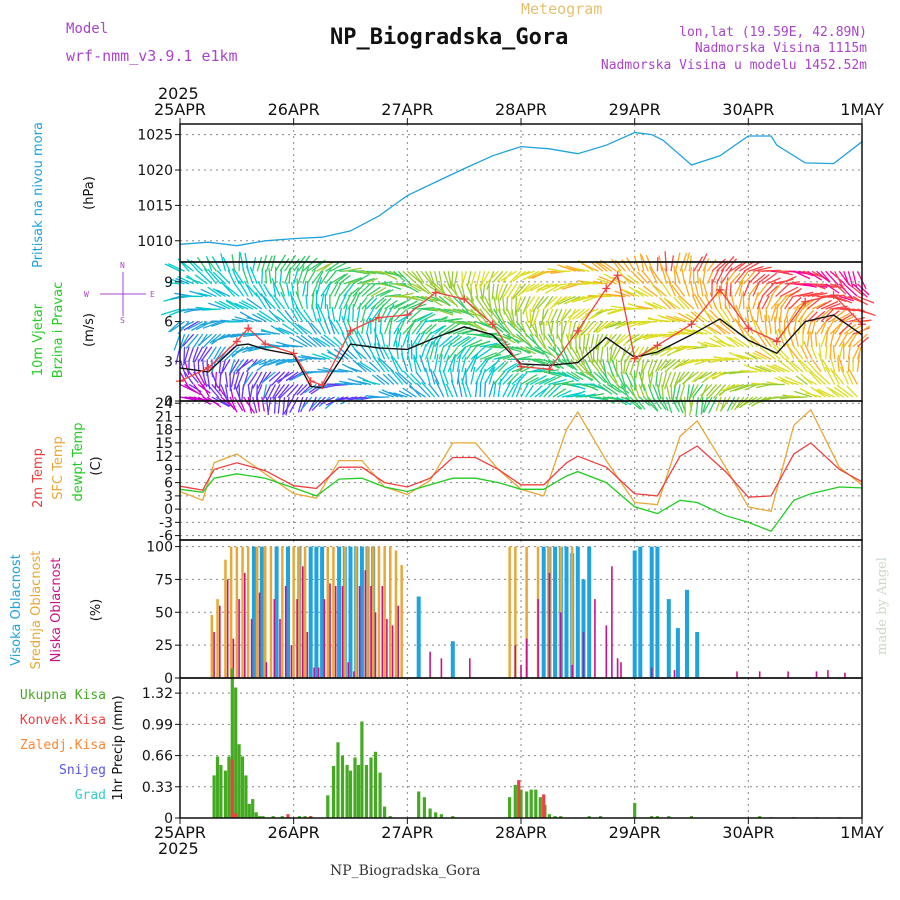  What do you see at coordinates (58, 330) in the screenshot?
I see `wind-name-label-2: Brzina i Pravac` at bounding box center [58, 330].